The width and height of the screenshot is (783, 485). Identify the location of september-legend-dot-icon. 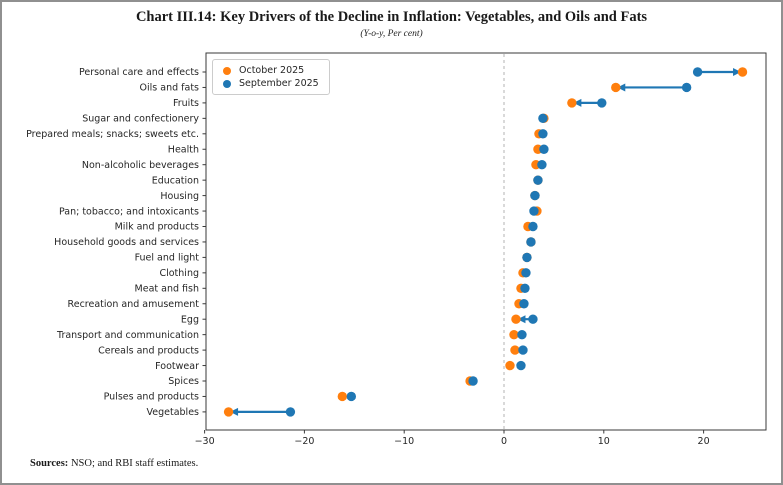
(227, 83).